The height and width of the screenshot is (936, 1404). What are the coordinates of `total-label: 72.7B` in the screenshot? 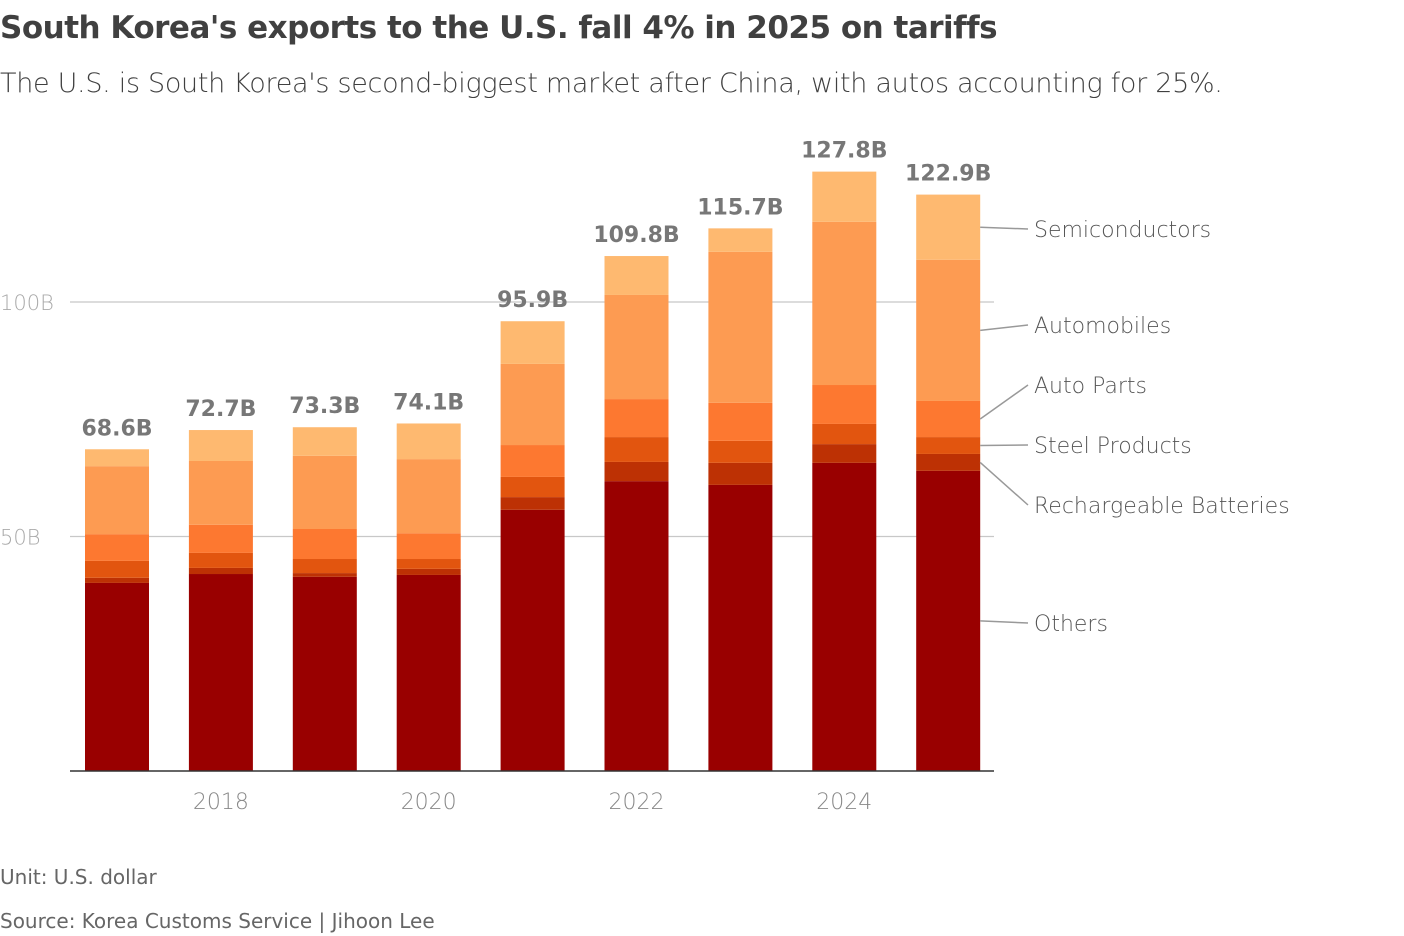 It's located at (220, 409).